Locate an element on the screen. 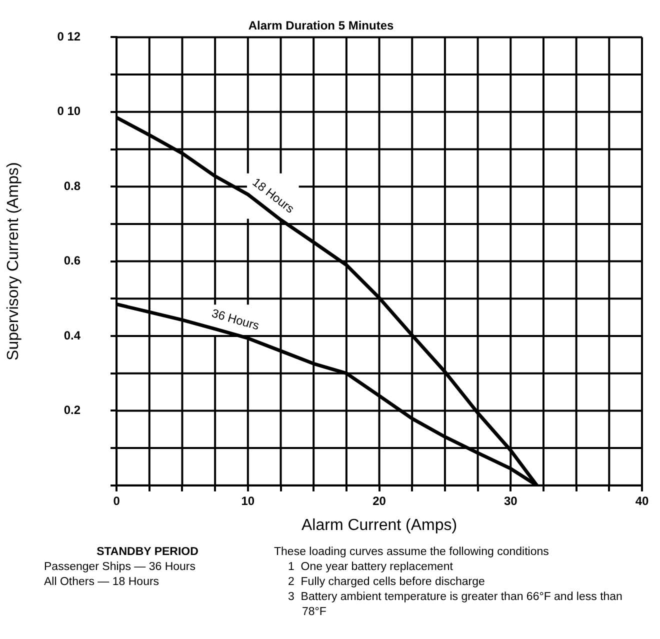  y-tick-label: 0 12 is located at coordinates (69, 37).